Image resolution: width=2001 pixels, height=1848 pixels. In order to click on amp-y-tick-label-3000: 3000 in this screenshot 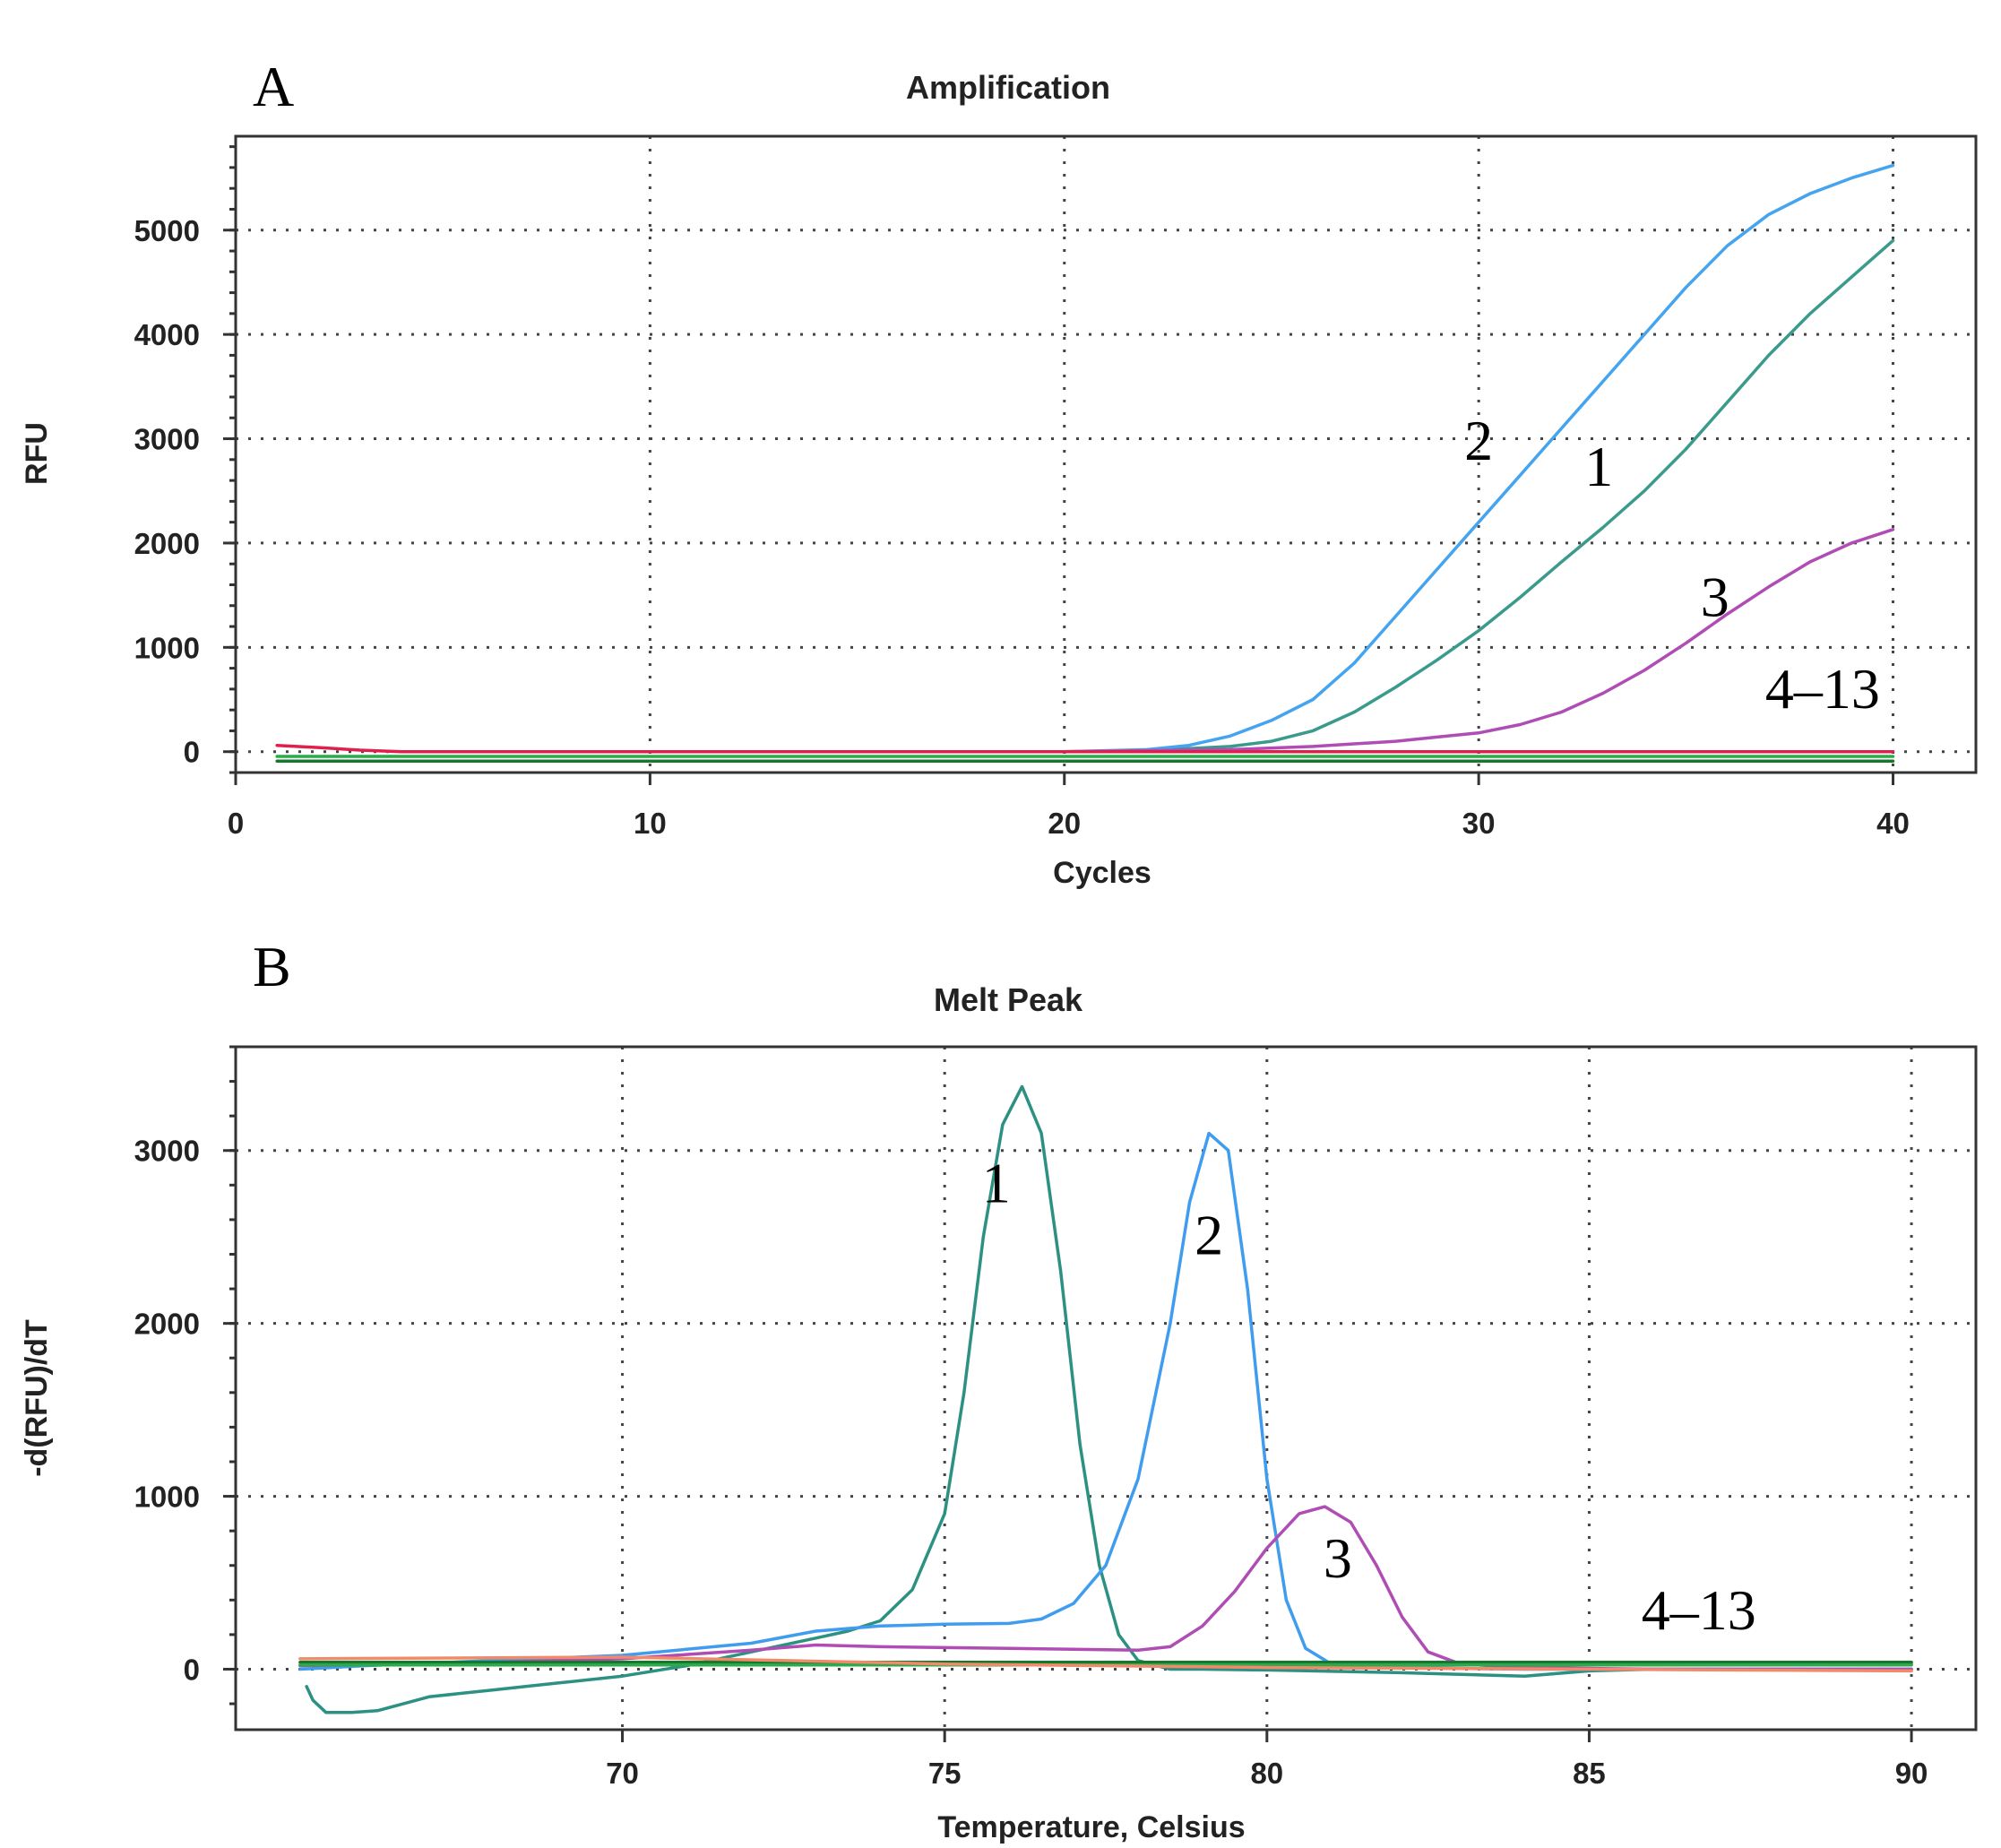, I will do `click(167, 439)`.